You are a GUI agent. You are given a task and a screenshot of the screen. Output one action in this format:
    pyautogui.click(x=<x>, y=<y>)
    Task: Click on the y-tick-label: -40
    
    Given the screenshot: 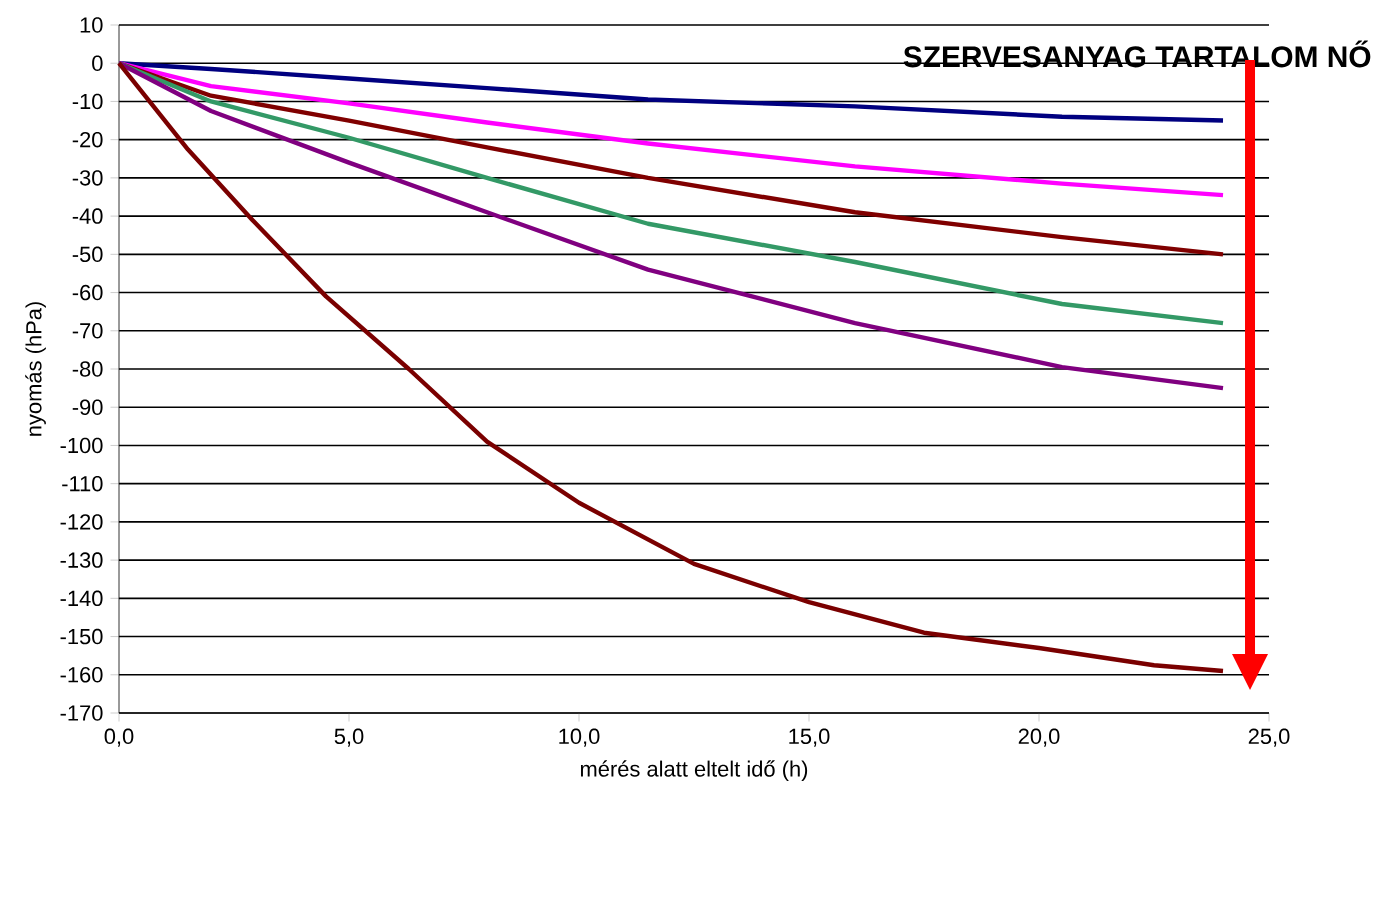 What is the action you would take?
    pyautogui.click(x=87, y=216)
    